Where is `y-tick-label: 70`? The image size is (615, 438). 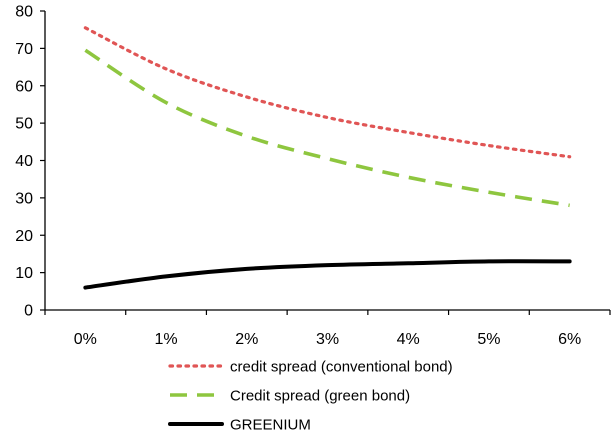
y-tick-label: 70 is located at coordinates (24, 49).